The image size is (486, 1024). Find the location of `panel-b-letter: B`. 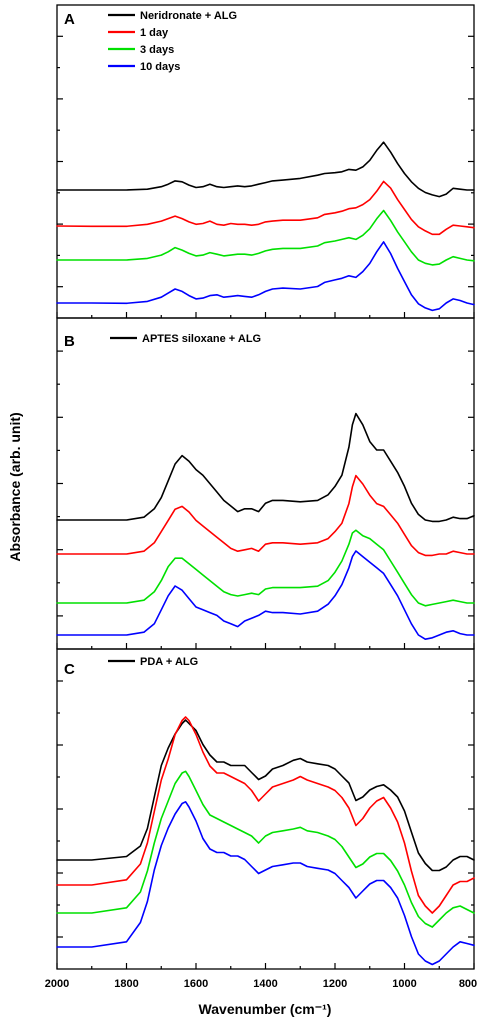

panel-b-letter: B is located at coordinates (69, 341).